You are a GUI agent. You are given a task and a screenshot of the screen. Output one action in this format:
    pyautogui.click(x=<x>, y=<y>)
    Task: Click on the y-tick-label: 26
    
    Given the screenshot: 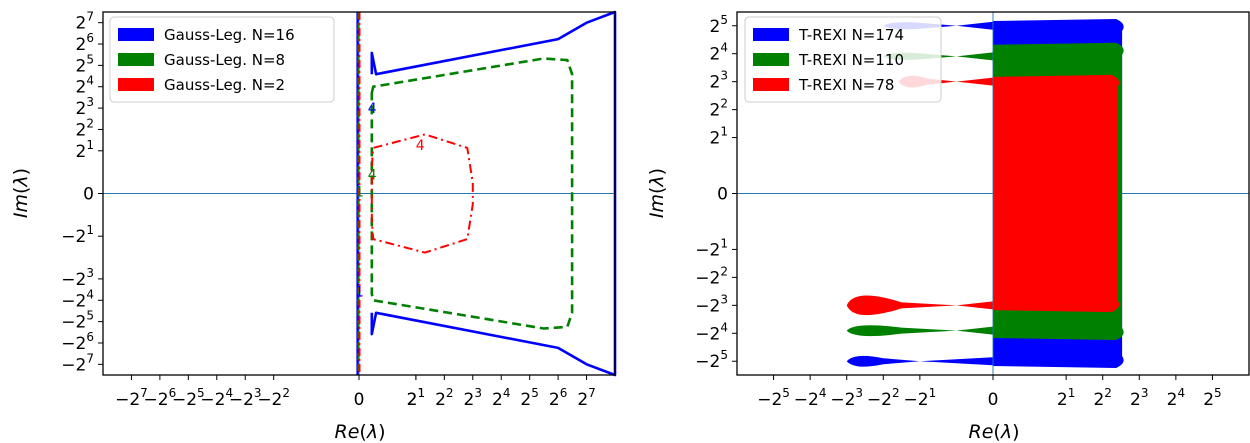 What is the action you would take?
    pyautogui.click(x=85, y=43)
    